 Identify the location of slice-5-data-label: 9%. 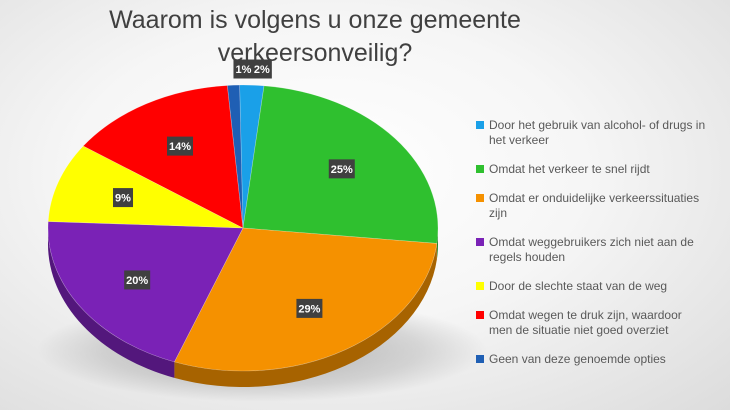
(123, 198).